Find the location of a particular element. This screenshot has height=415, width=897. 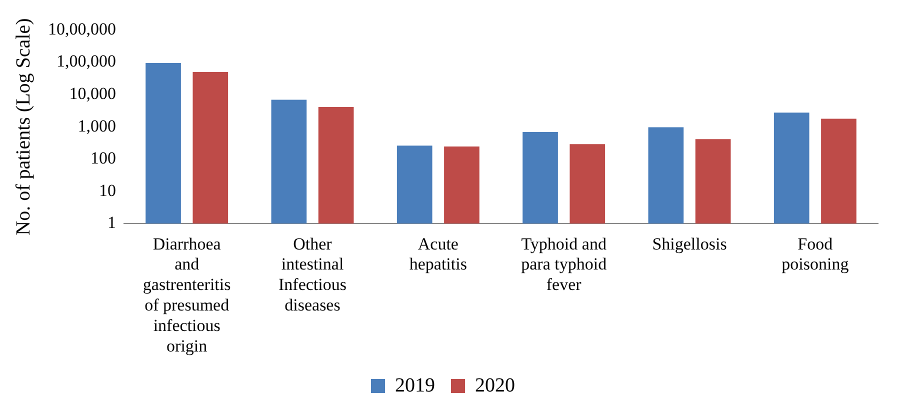

x-tick-label: Typhoid and para typhoid fever is located at coordinates (564, 264).